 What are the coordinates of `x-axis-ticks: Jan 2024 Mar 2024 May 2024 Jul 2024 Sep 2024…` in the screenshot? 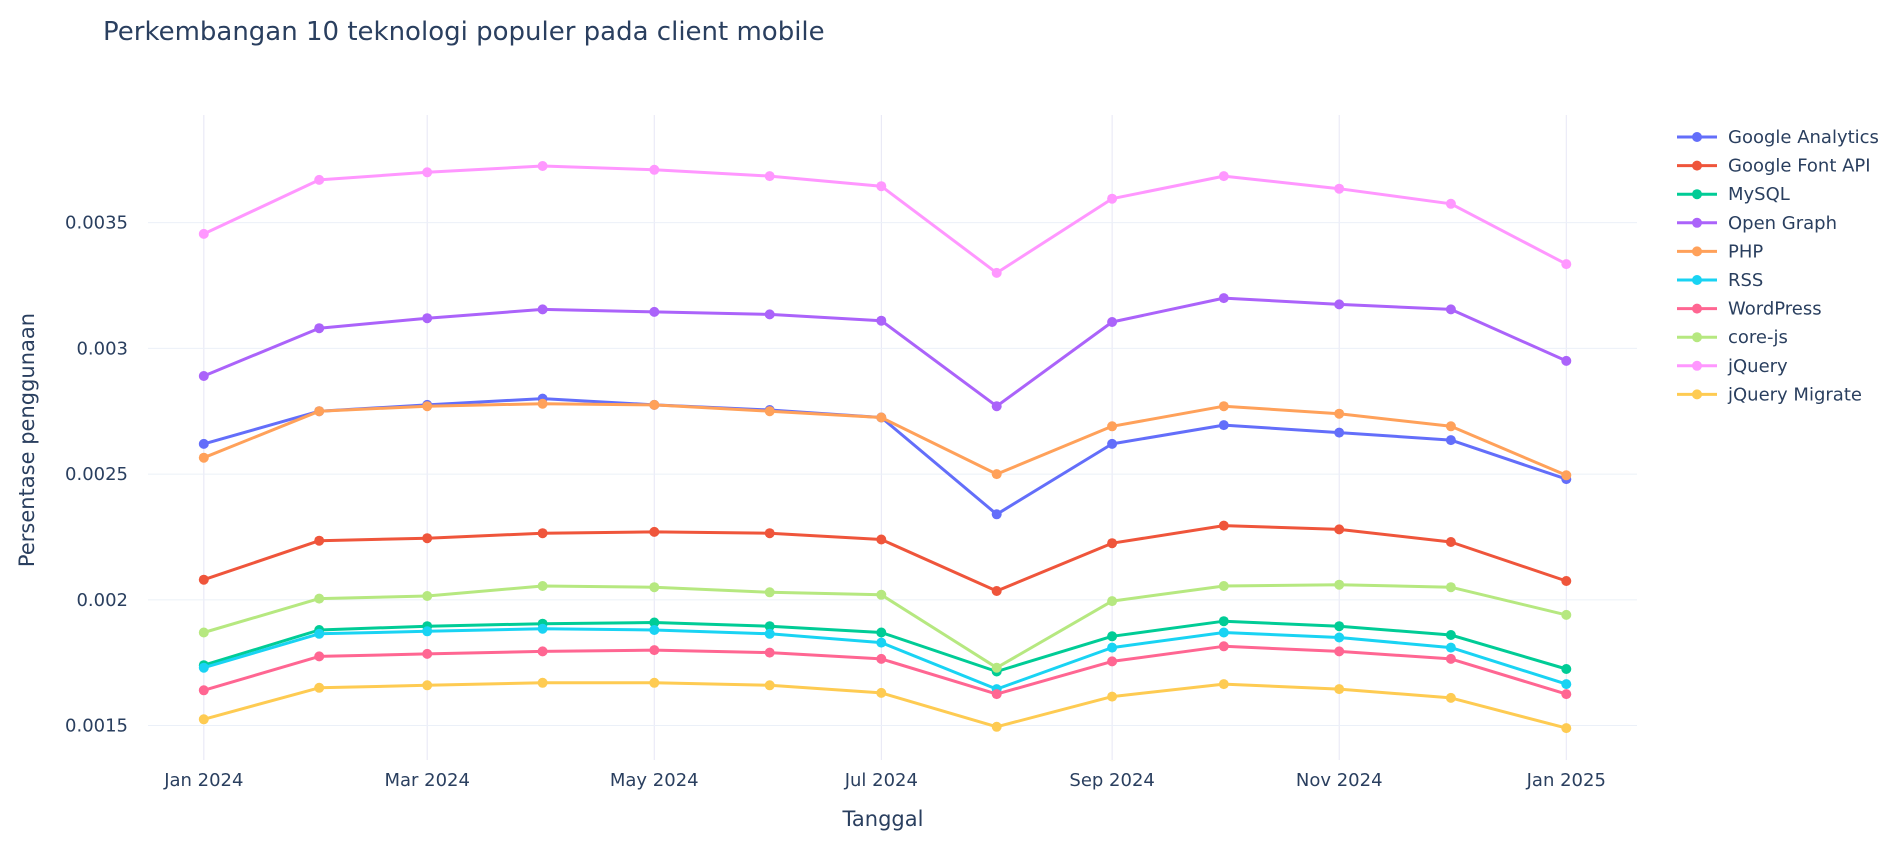 It's located at (884, 780).